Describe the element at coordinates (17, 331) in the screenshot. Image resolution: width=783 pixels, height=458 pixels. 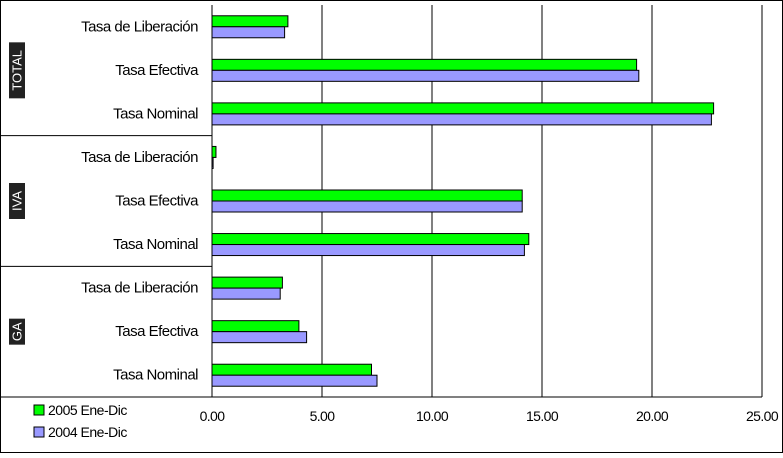
I see `group-label: GA` at that location.